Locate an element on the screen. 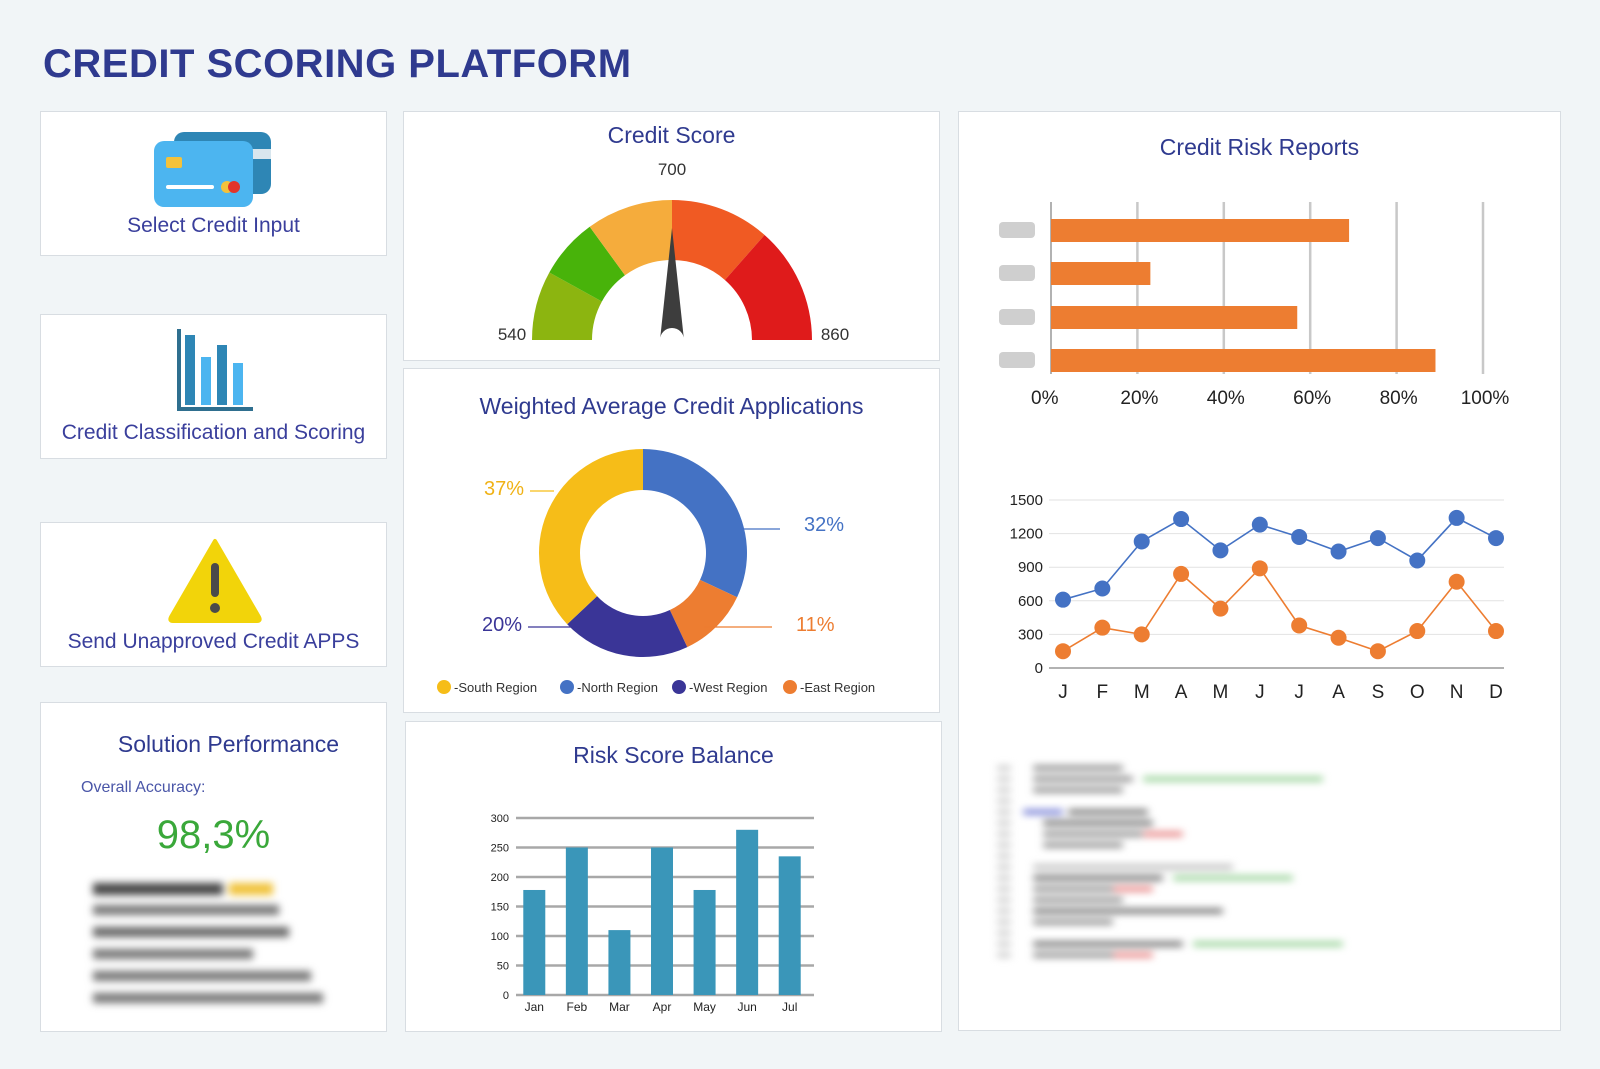 The width and height of the screenshot is (1600, 1069). credit-score-card: Credit Score 700 540 860 is located at coordinates (671, 236).